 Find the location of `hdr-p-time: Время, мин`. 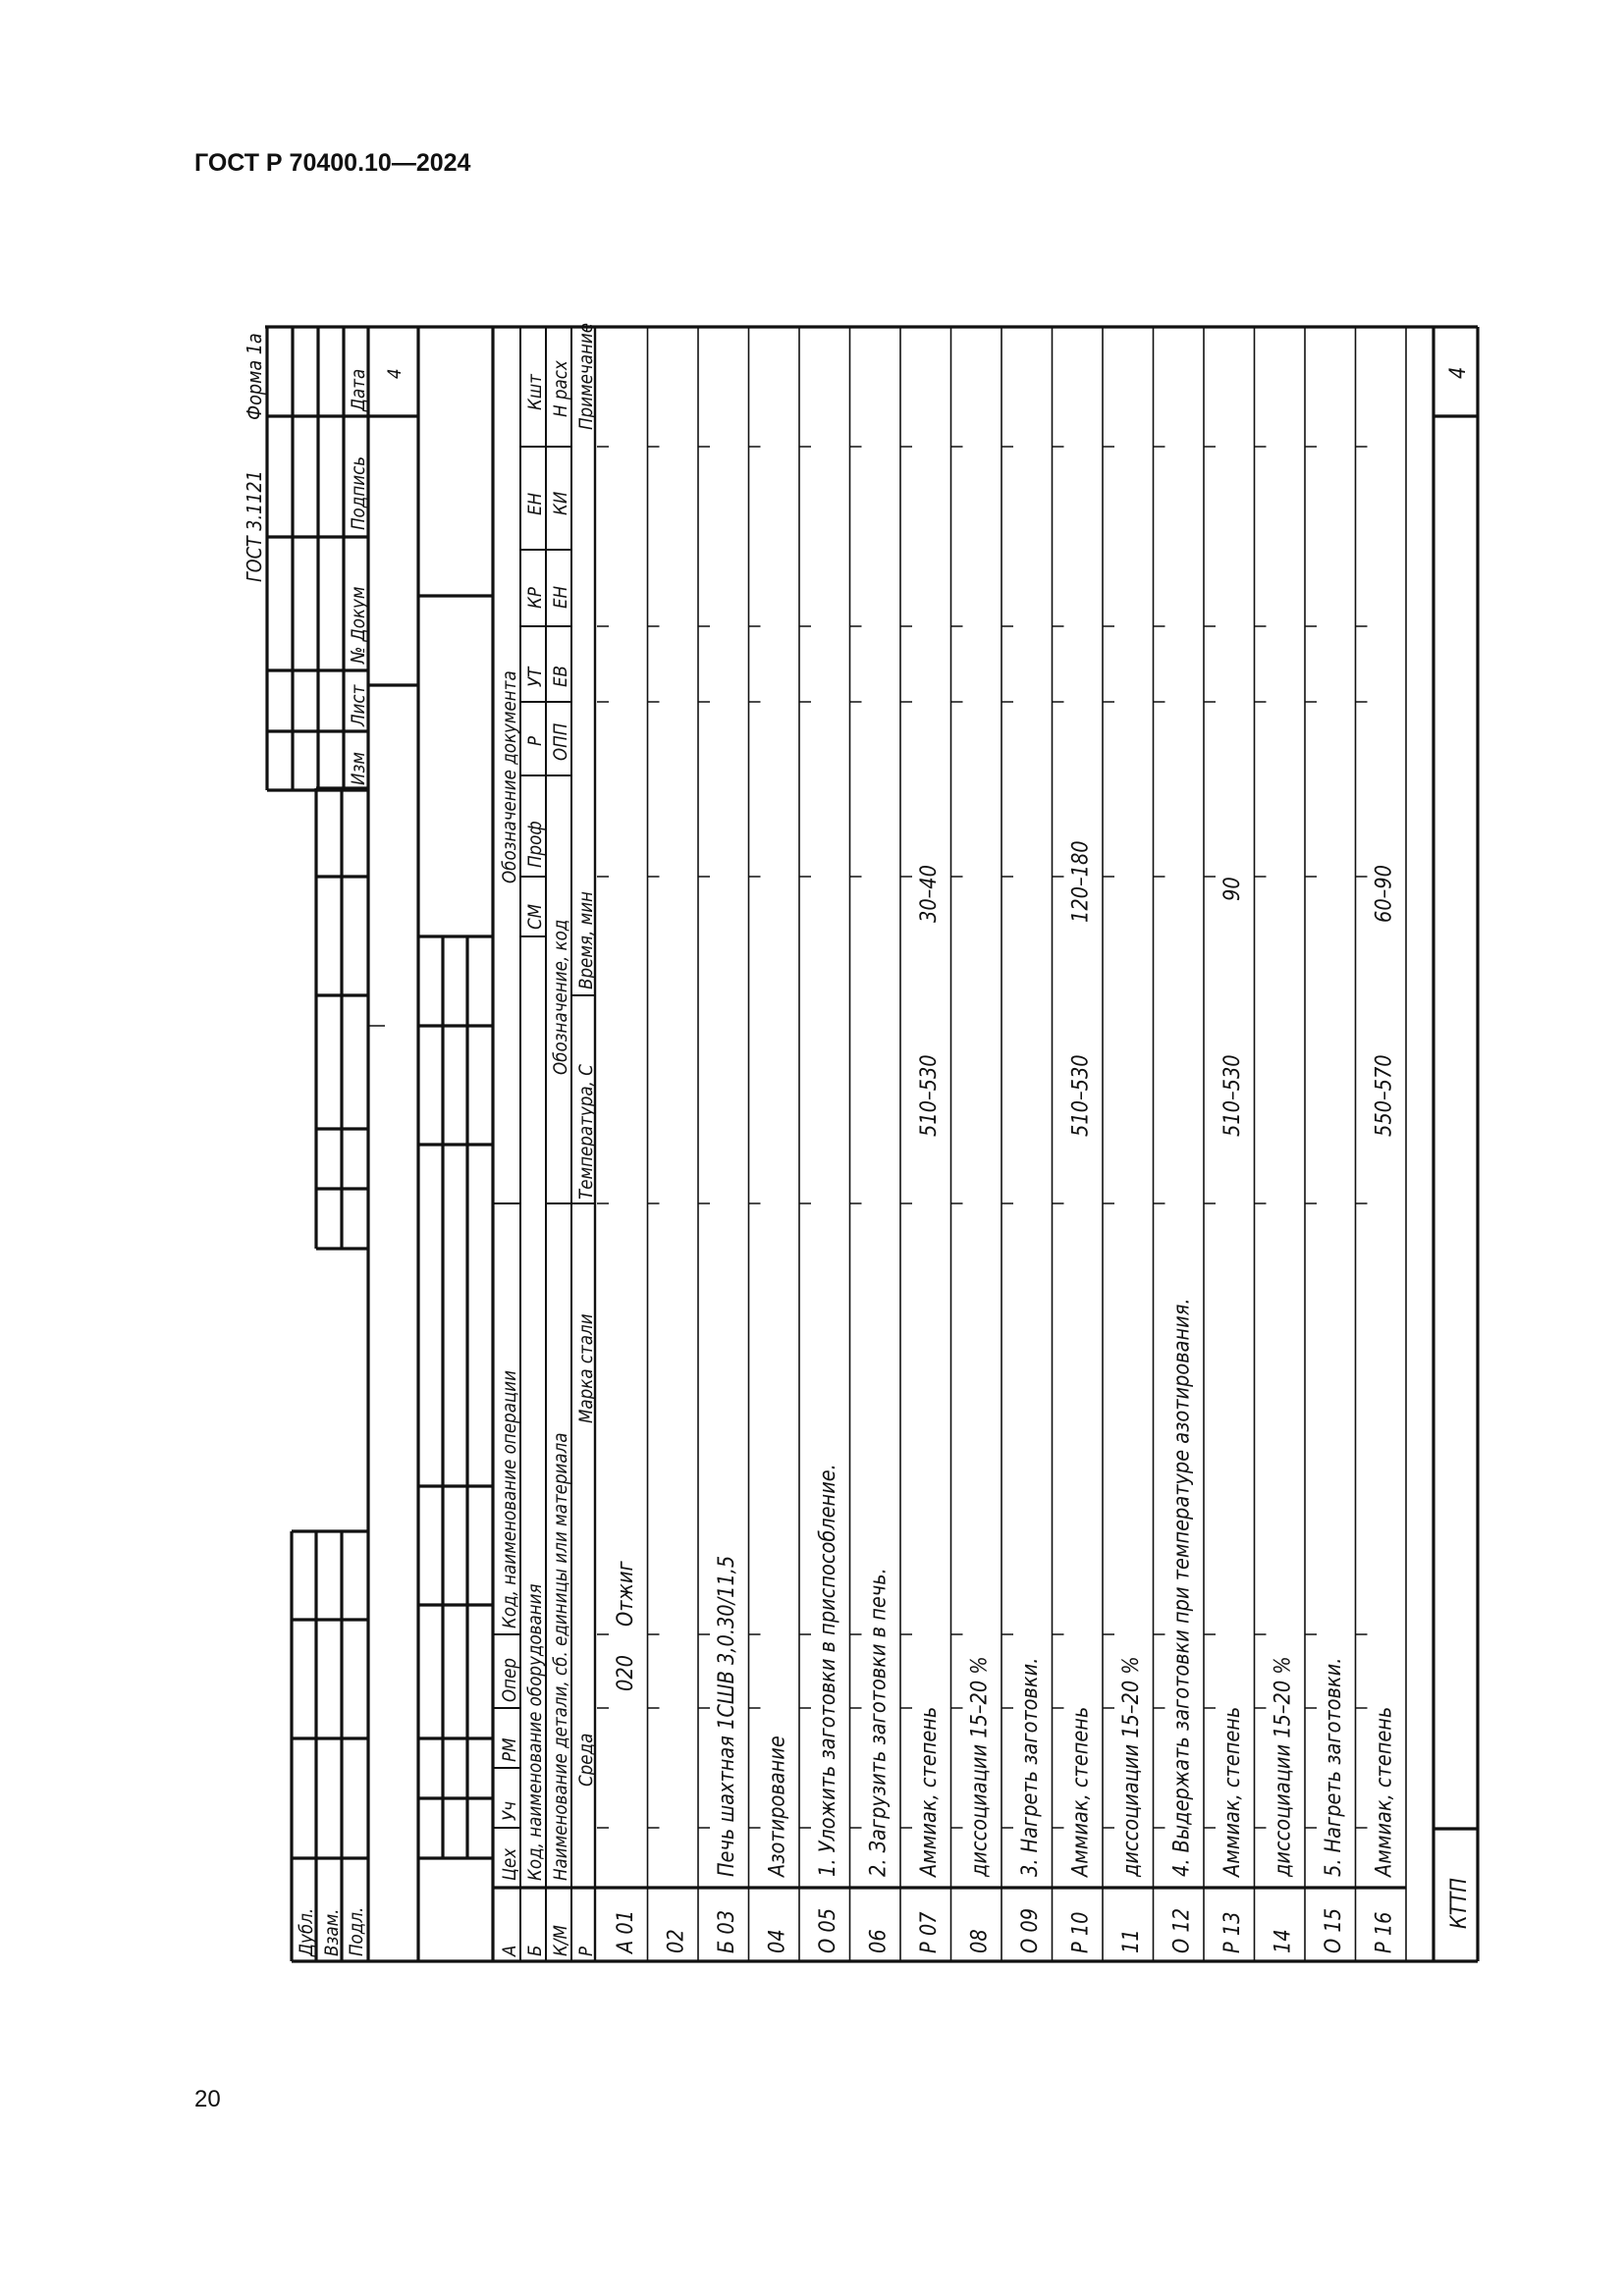

hdr-p-time: Время, мин is located at coordinates (586, 940).